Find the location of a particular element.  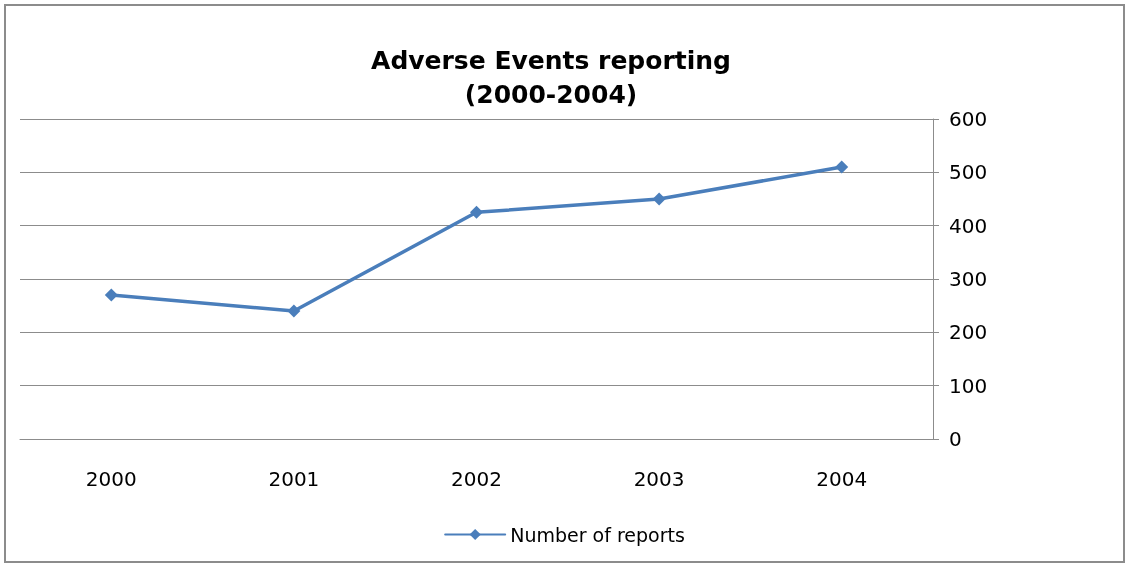

y-tick-label: 100 is located at coordinates (968, 385).